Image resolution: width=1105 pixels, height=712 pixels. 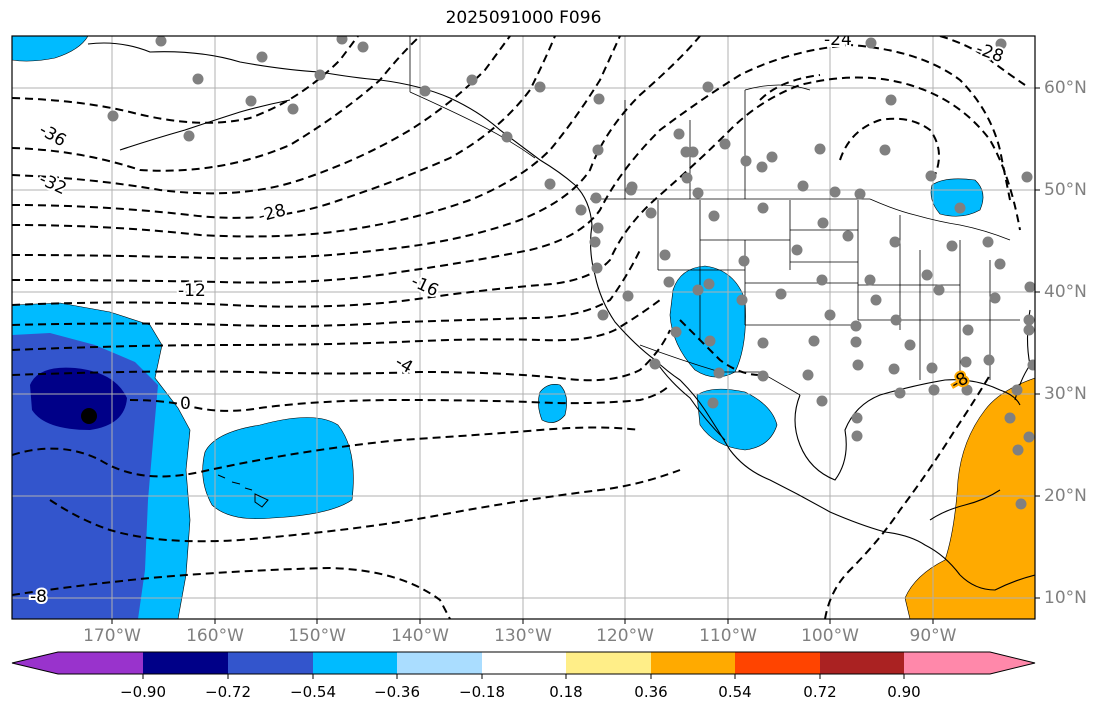 What do you see at coordinates (425, 286) in the screenshot?
I see `contour-label: -16` at bounding box center [425, 286].